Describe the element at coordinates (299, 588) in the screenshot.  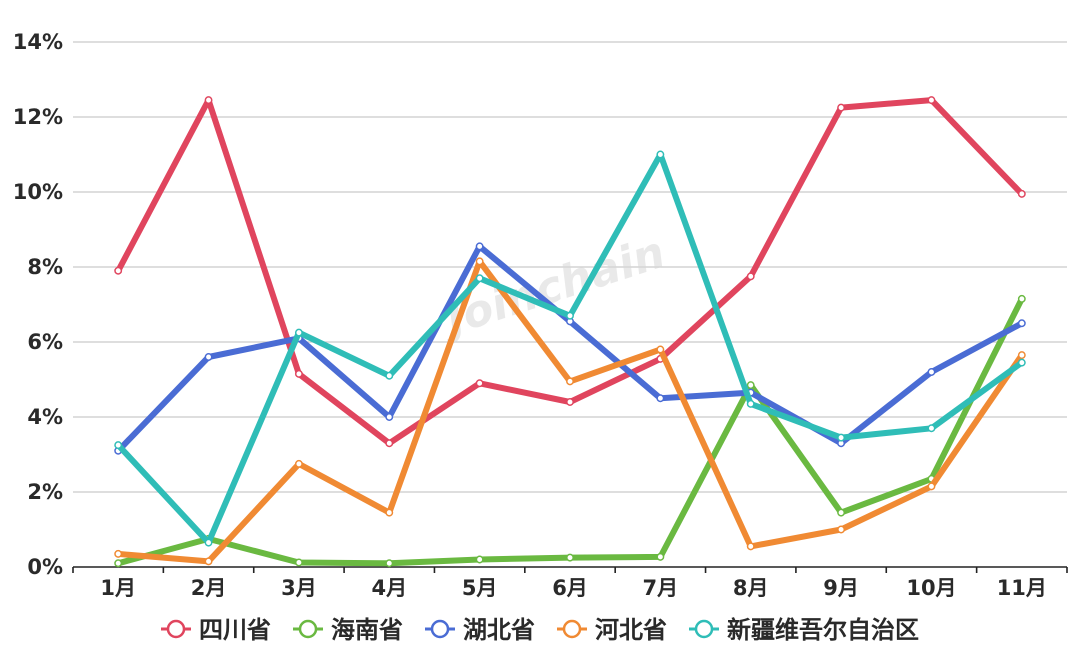
I see `x-tick-label: 3月` at that location.